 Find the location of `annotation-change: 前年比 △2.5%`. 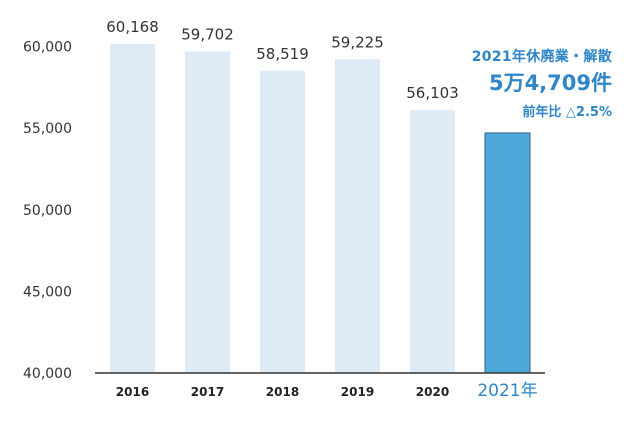

annotation-change: 前年比 △2.5% is located at coordinates (567, 112).